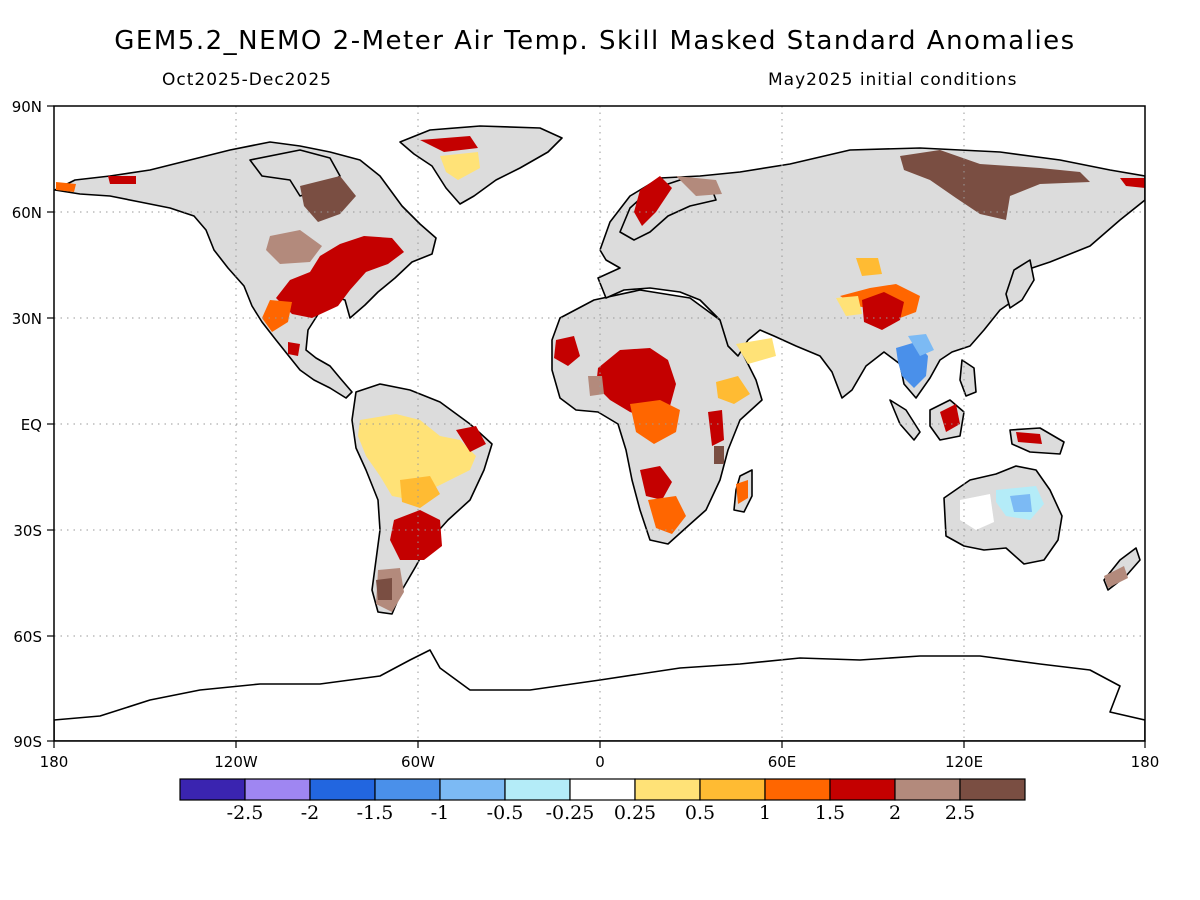 The image size is (1200, 900). I want to click on colorbar-label: -1, so click(440, 813).